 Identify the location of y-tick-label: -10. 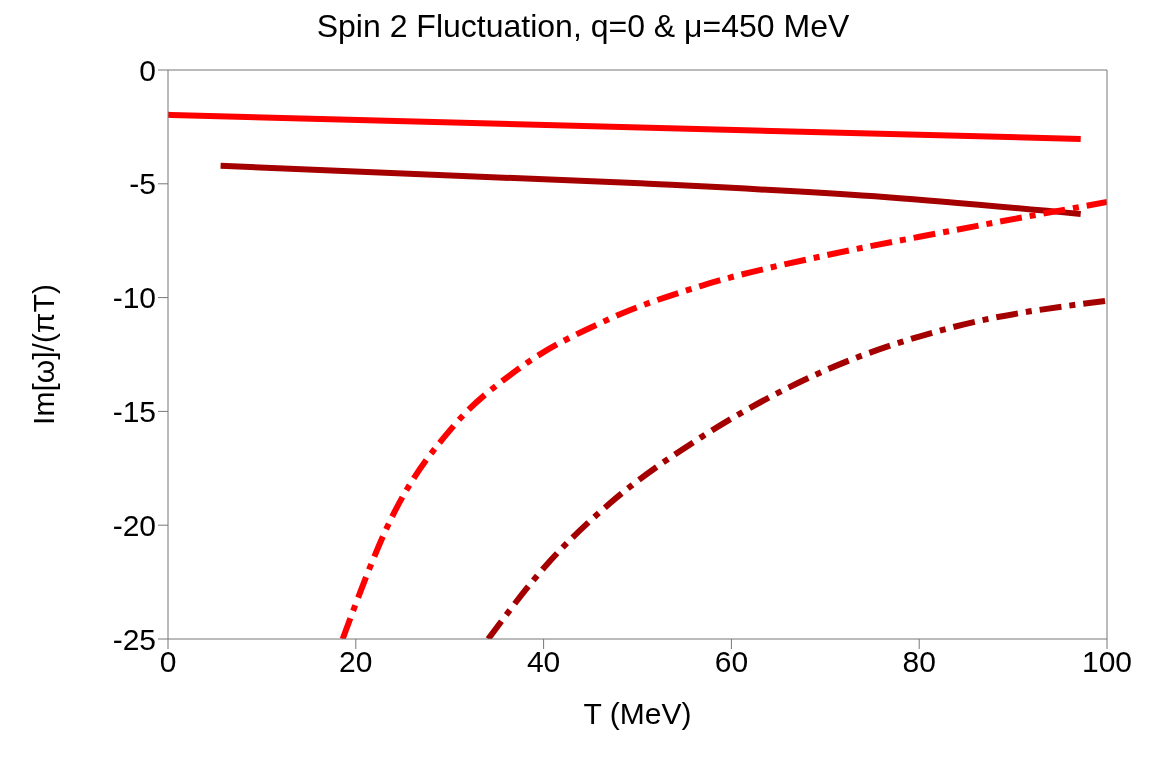
(134, 298).